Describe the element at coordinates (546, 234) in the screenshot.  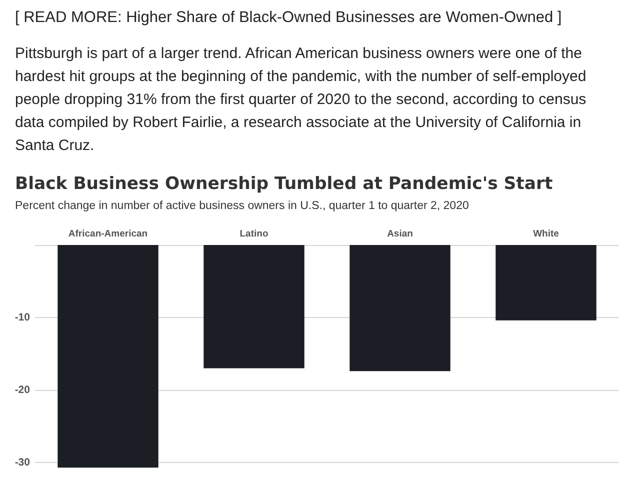
I see `x-tick-label: White` at that location.